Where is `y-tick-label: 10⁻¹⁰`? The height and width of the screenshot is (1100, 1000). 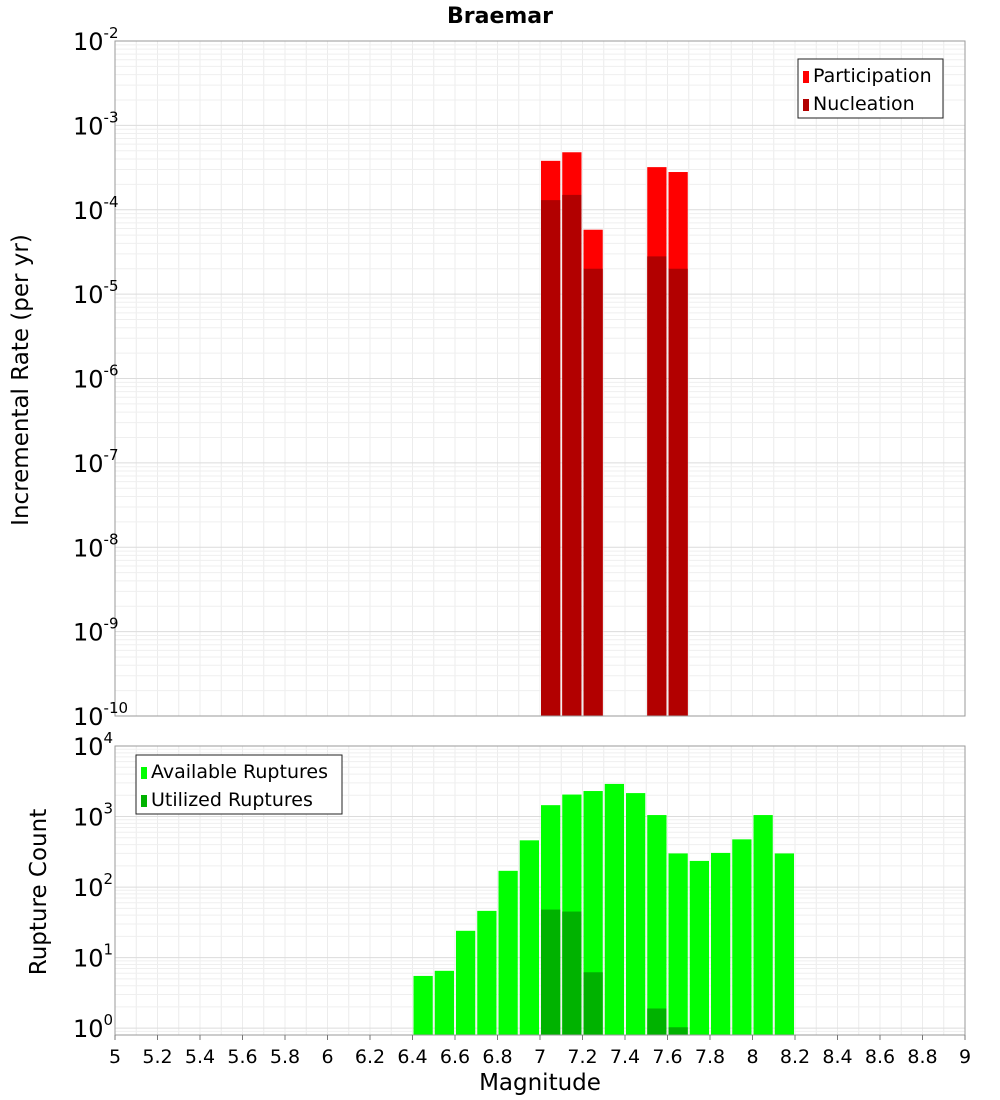 y-tick-label: 10⁻¹⁰ is located at coordinates (100, 715).